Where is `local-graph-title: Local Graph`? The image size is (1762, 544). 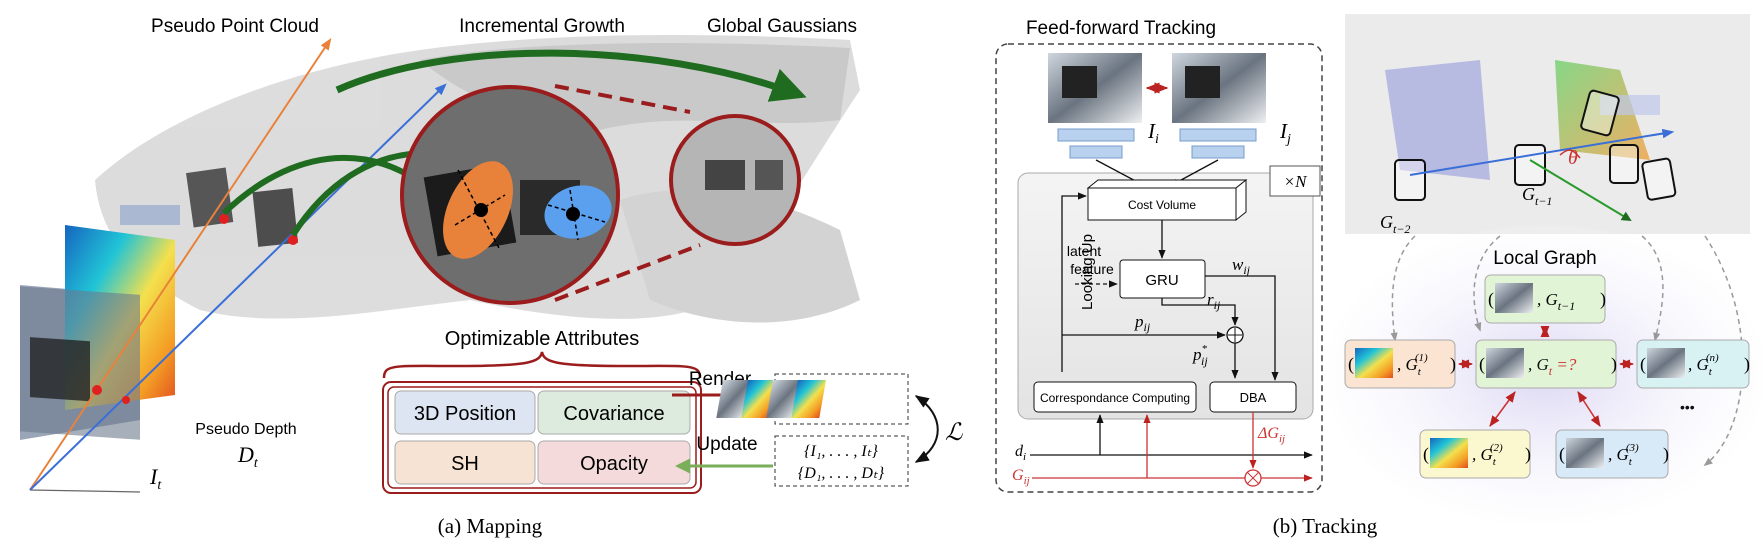 local-graph-title: Local Graph is located at coordinates (1545, 258).